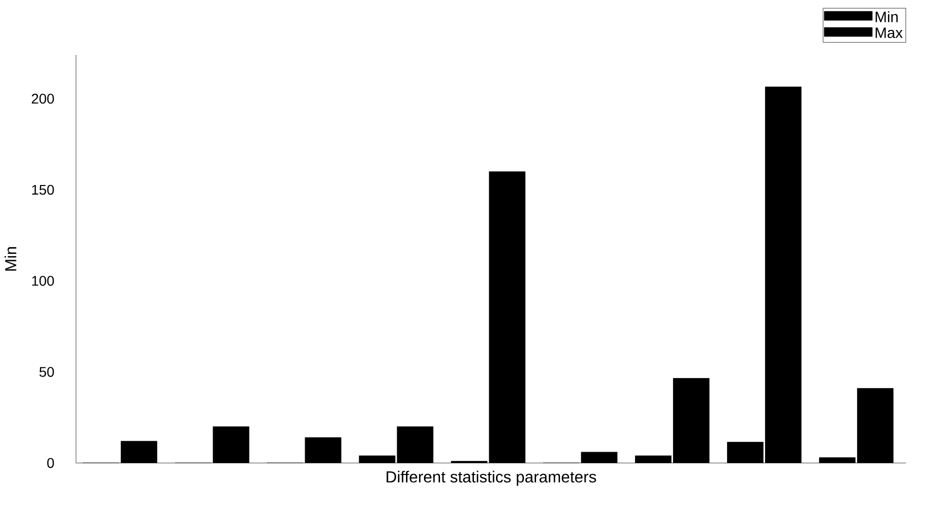  Describe the element at coordinates (10, 259) in the screenshot. I see `y-axis-title: Min` at that location.